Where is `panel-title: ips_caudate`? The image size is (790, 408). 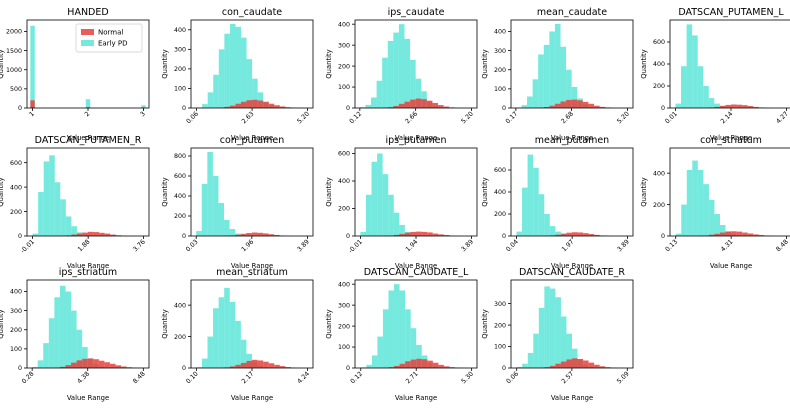 panel-title: ips_caudate is located at coordinates (416, 12).